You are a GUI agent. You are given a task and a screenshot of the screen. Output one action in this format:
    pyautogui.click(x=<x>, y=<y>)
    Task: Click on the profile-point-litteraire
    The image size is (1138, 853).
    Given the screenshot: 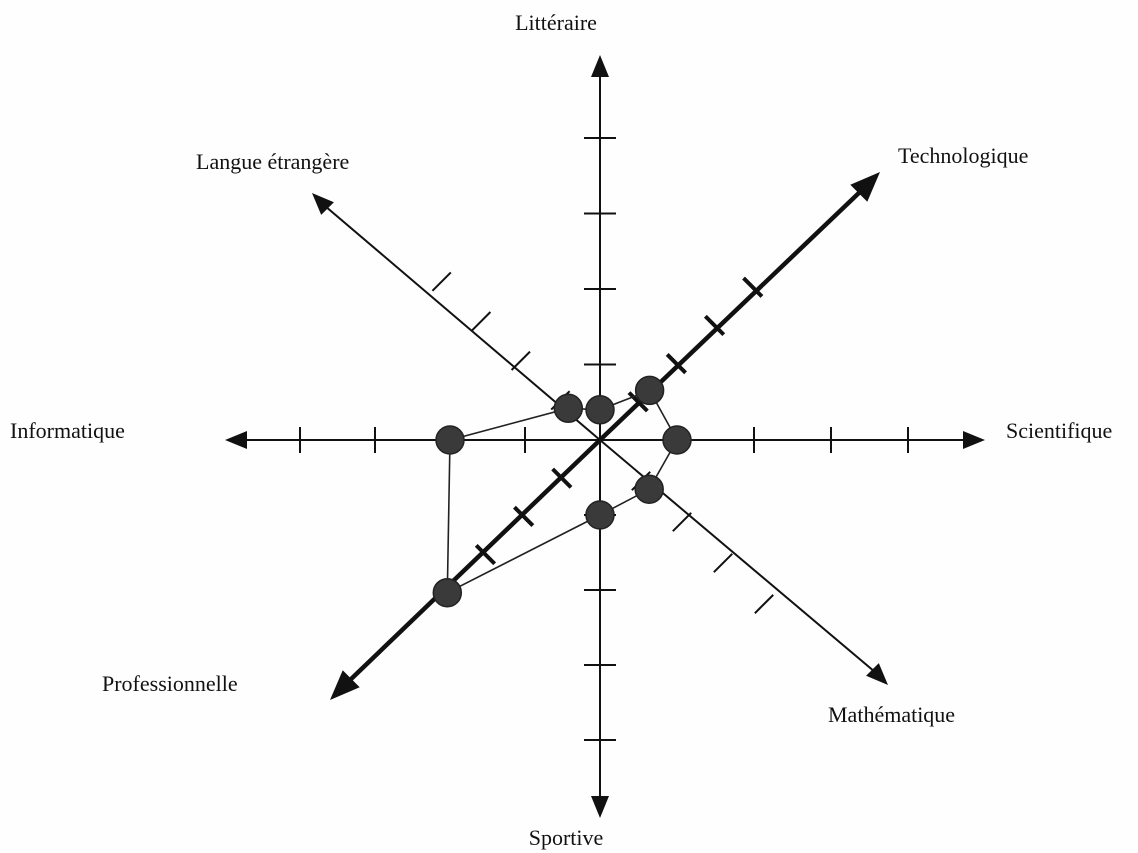 What is the action you would take?
    pyautogui.click(x=600, y=410)
    